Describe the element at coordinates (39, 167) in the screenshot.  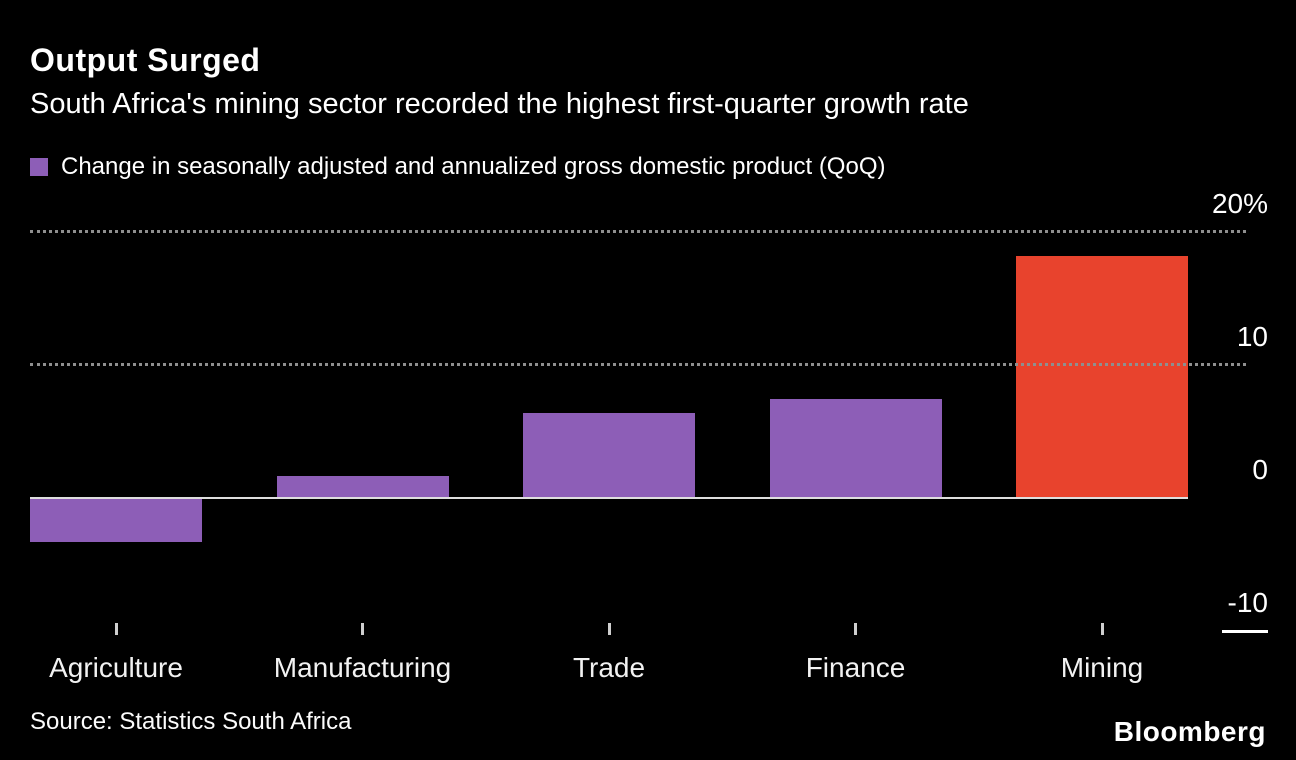
I see `legend-swatch-icon` at that location.